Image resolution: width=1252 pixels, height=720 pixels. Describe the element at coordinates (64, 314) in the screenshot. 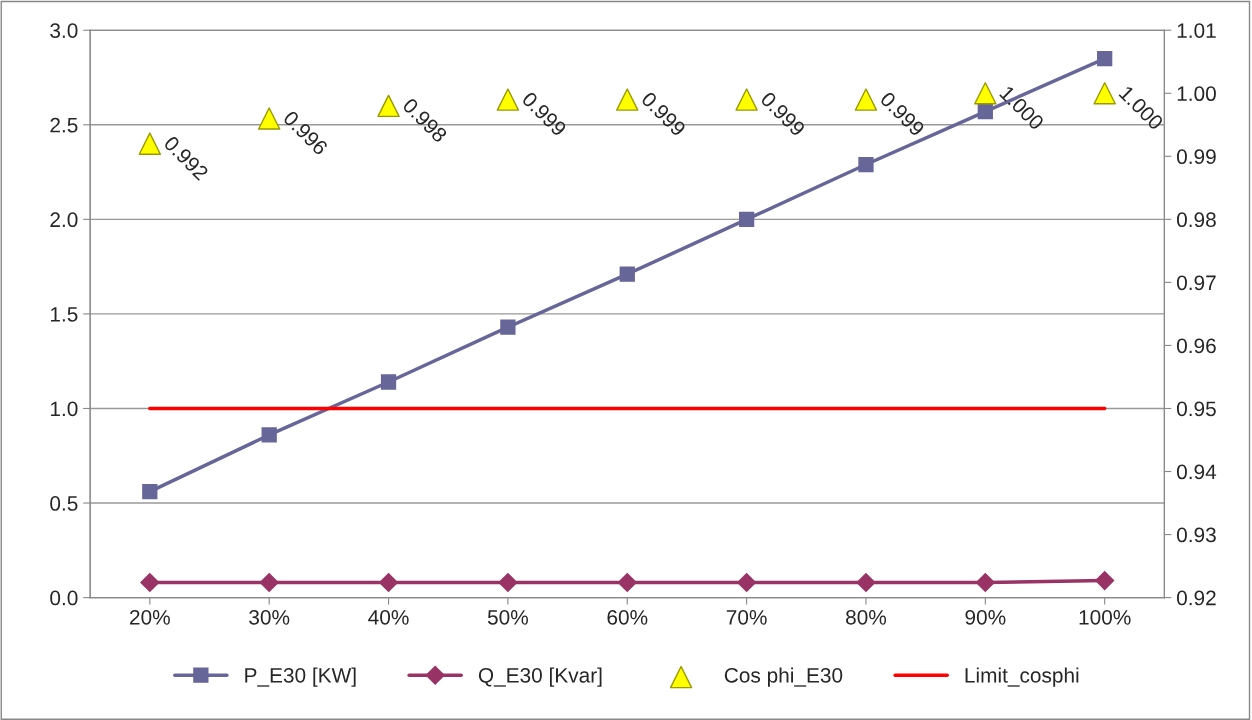

I see `y-tick-label: 1.5` at that location.